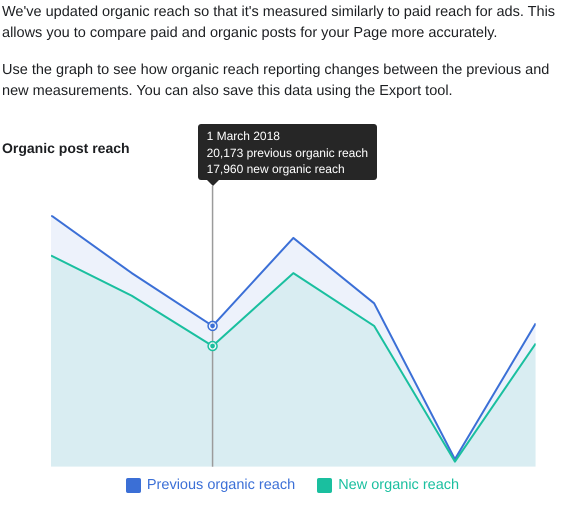  I want to click on chart-title: Organic post reach, so click(66, 148).